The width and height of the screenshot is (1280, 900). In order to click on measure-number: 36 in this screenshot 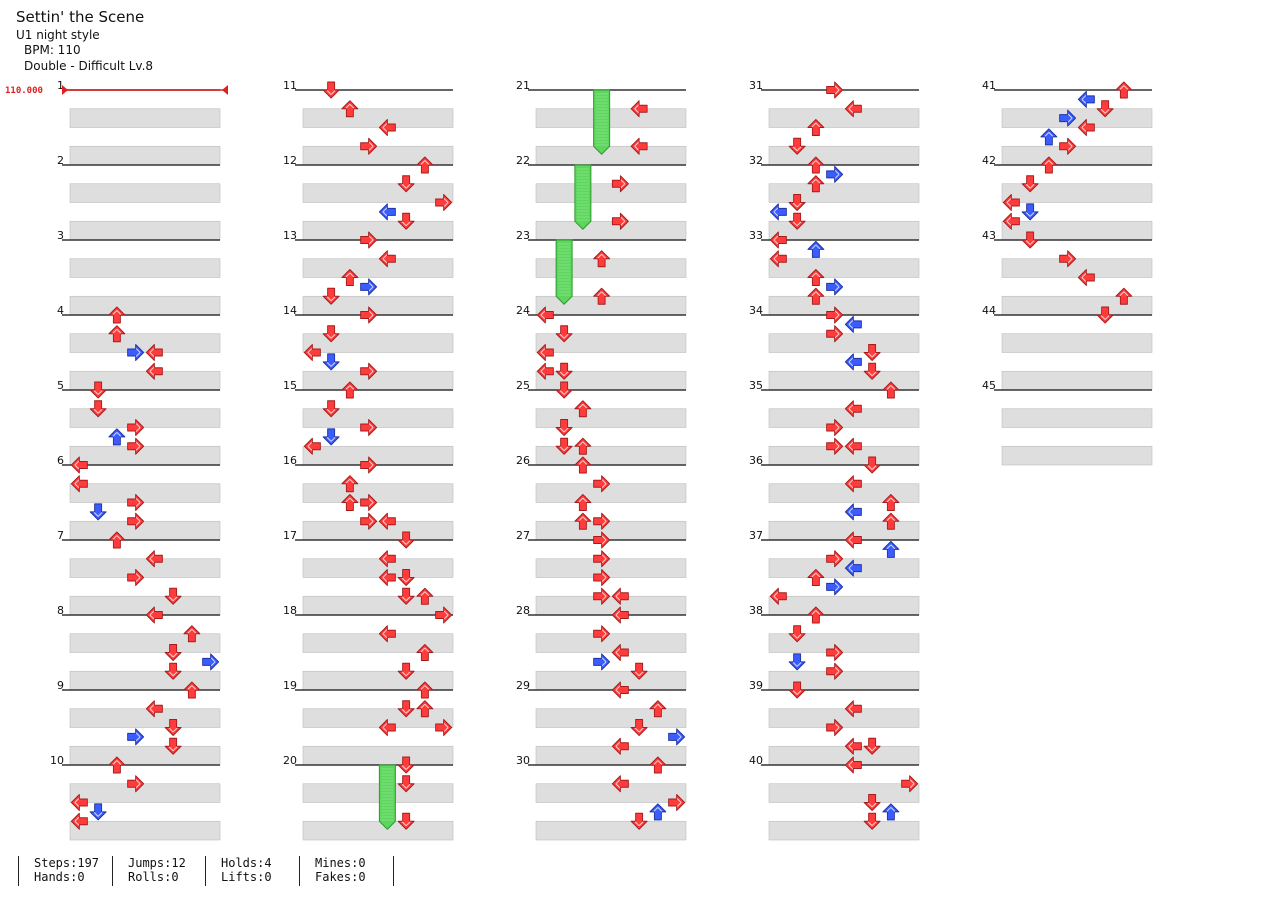, I will do `click(756, 460)`.